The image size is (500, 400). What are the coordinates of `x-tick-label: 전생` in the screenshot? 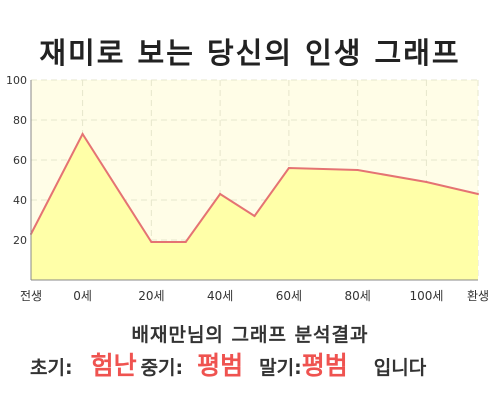 It's located at (31, 296).